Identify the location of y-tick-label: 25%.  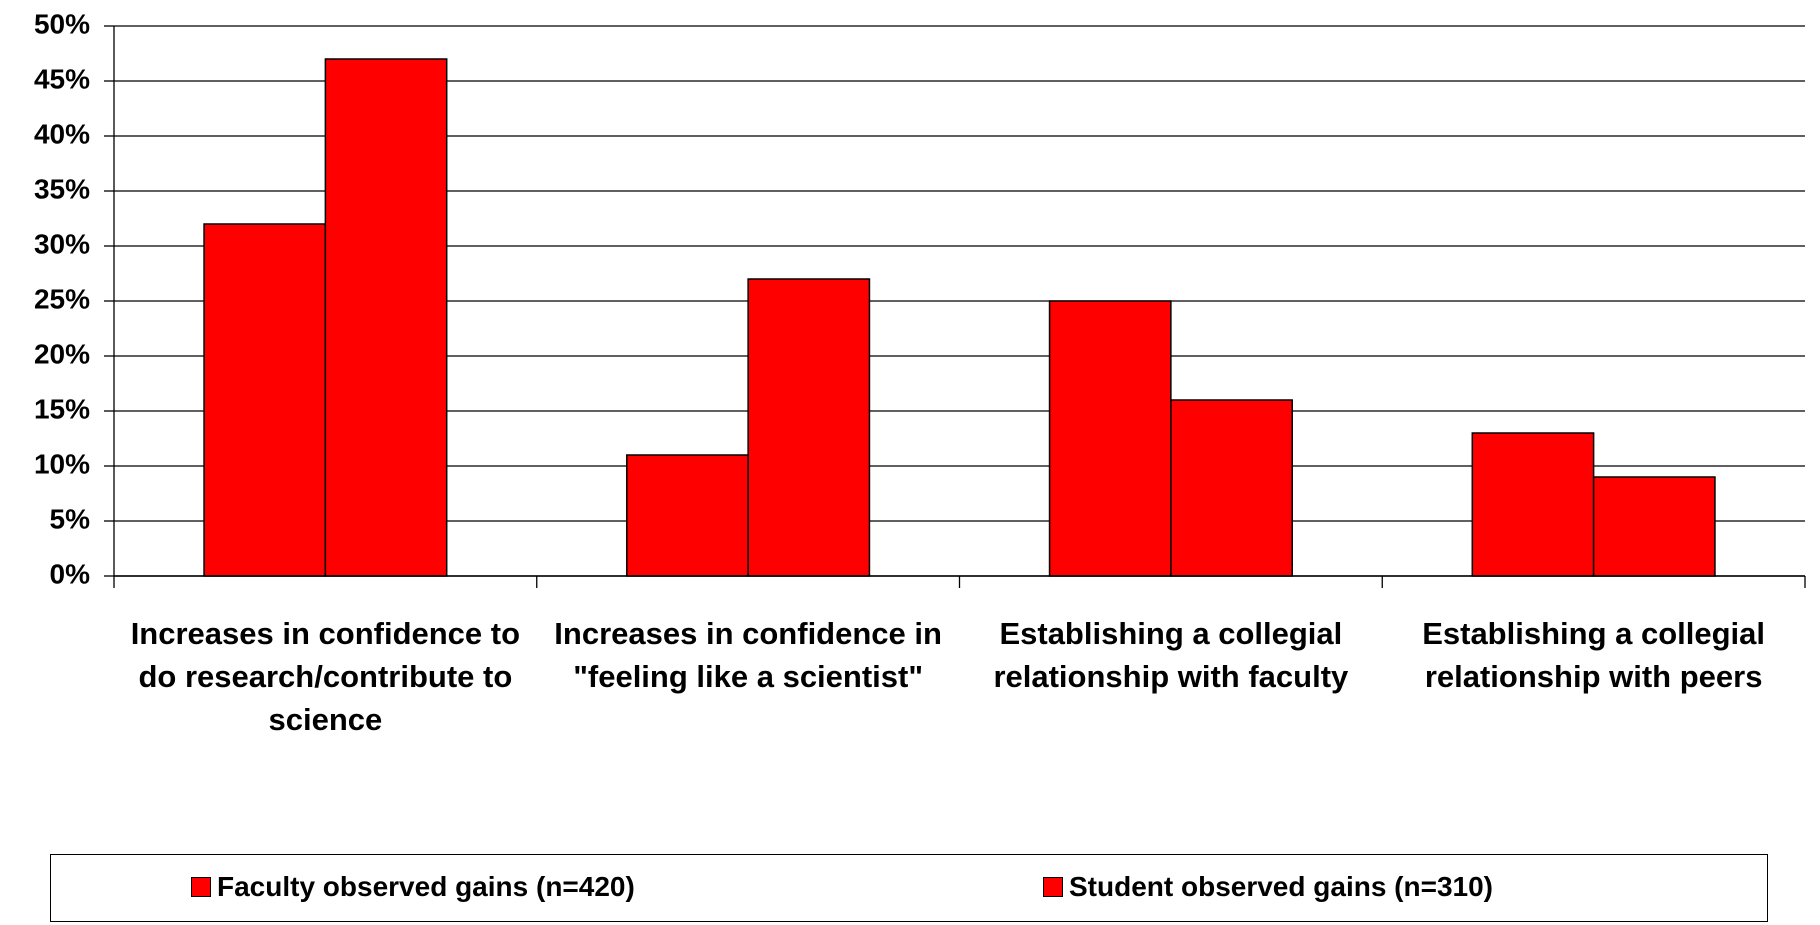
(62, 298).